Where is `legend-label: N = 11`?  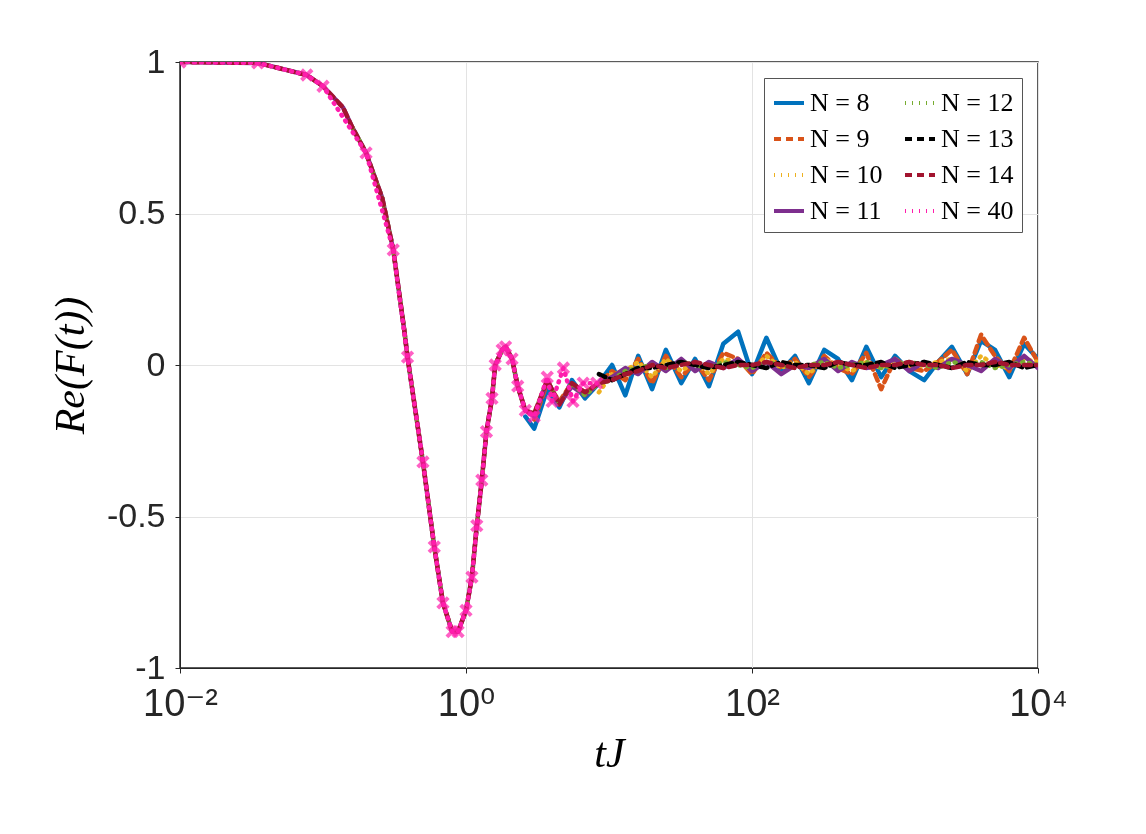
legend-label: N = 11 is located at coordinates (846, 210).